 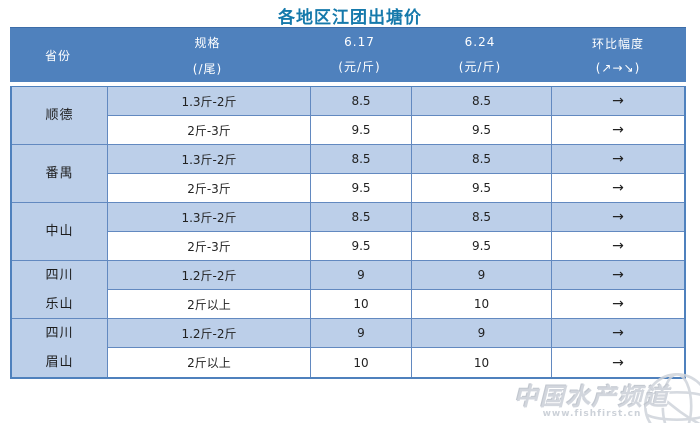 I want to click on page-title: 各地区江团出塘价, so click(x=350, y=18).